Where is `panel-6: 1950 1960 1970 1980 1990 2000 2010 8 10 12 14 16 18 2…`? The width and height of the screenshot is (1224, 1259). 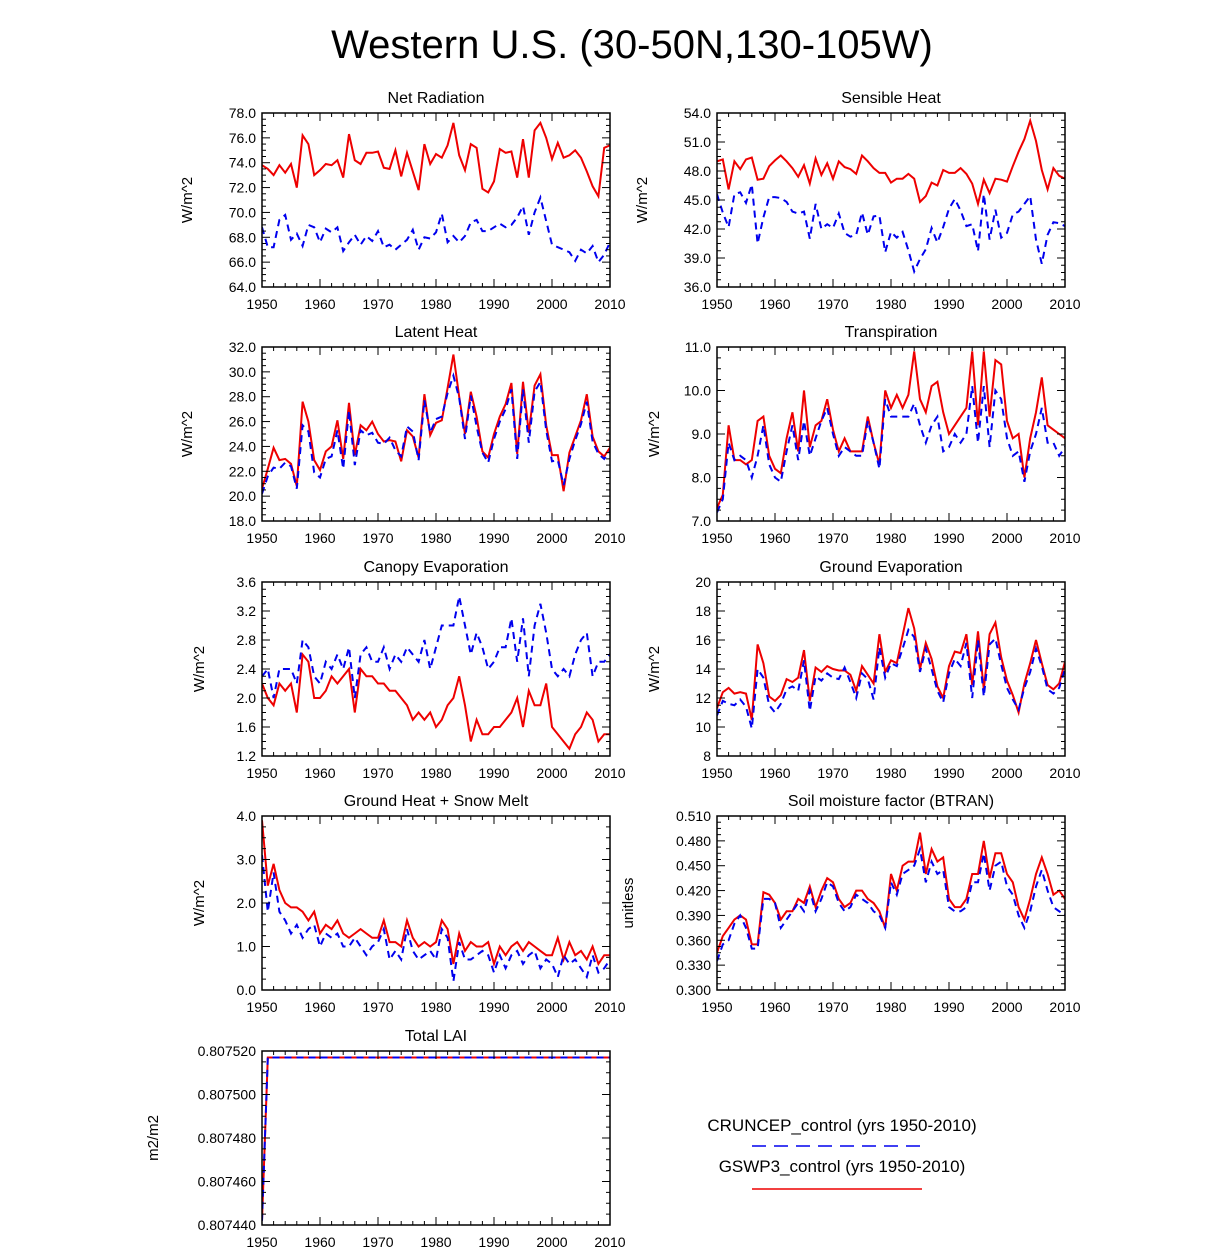
panel-6: 1950 1960 1970 1980 1990 2000 2010 8 10 12 14 16 18 2… is located at coordinates (863, 670).